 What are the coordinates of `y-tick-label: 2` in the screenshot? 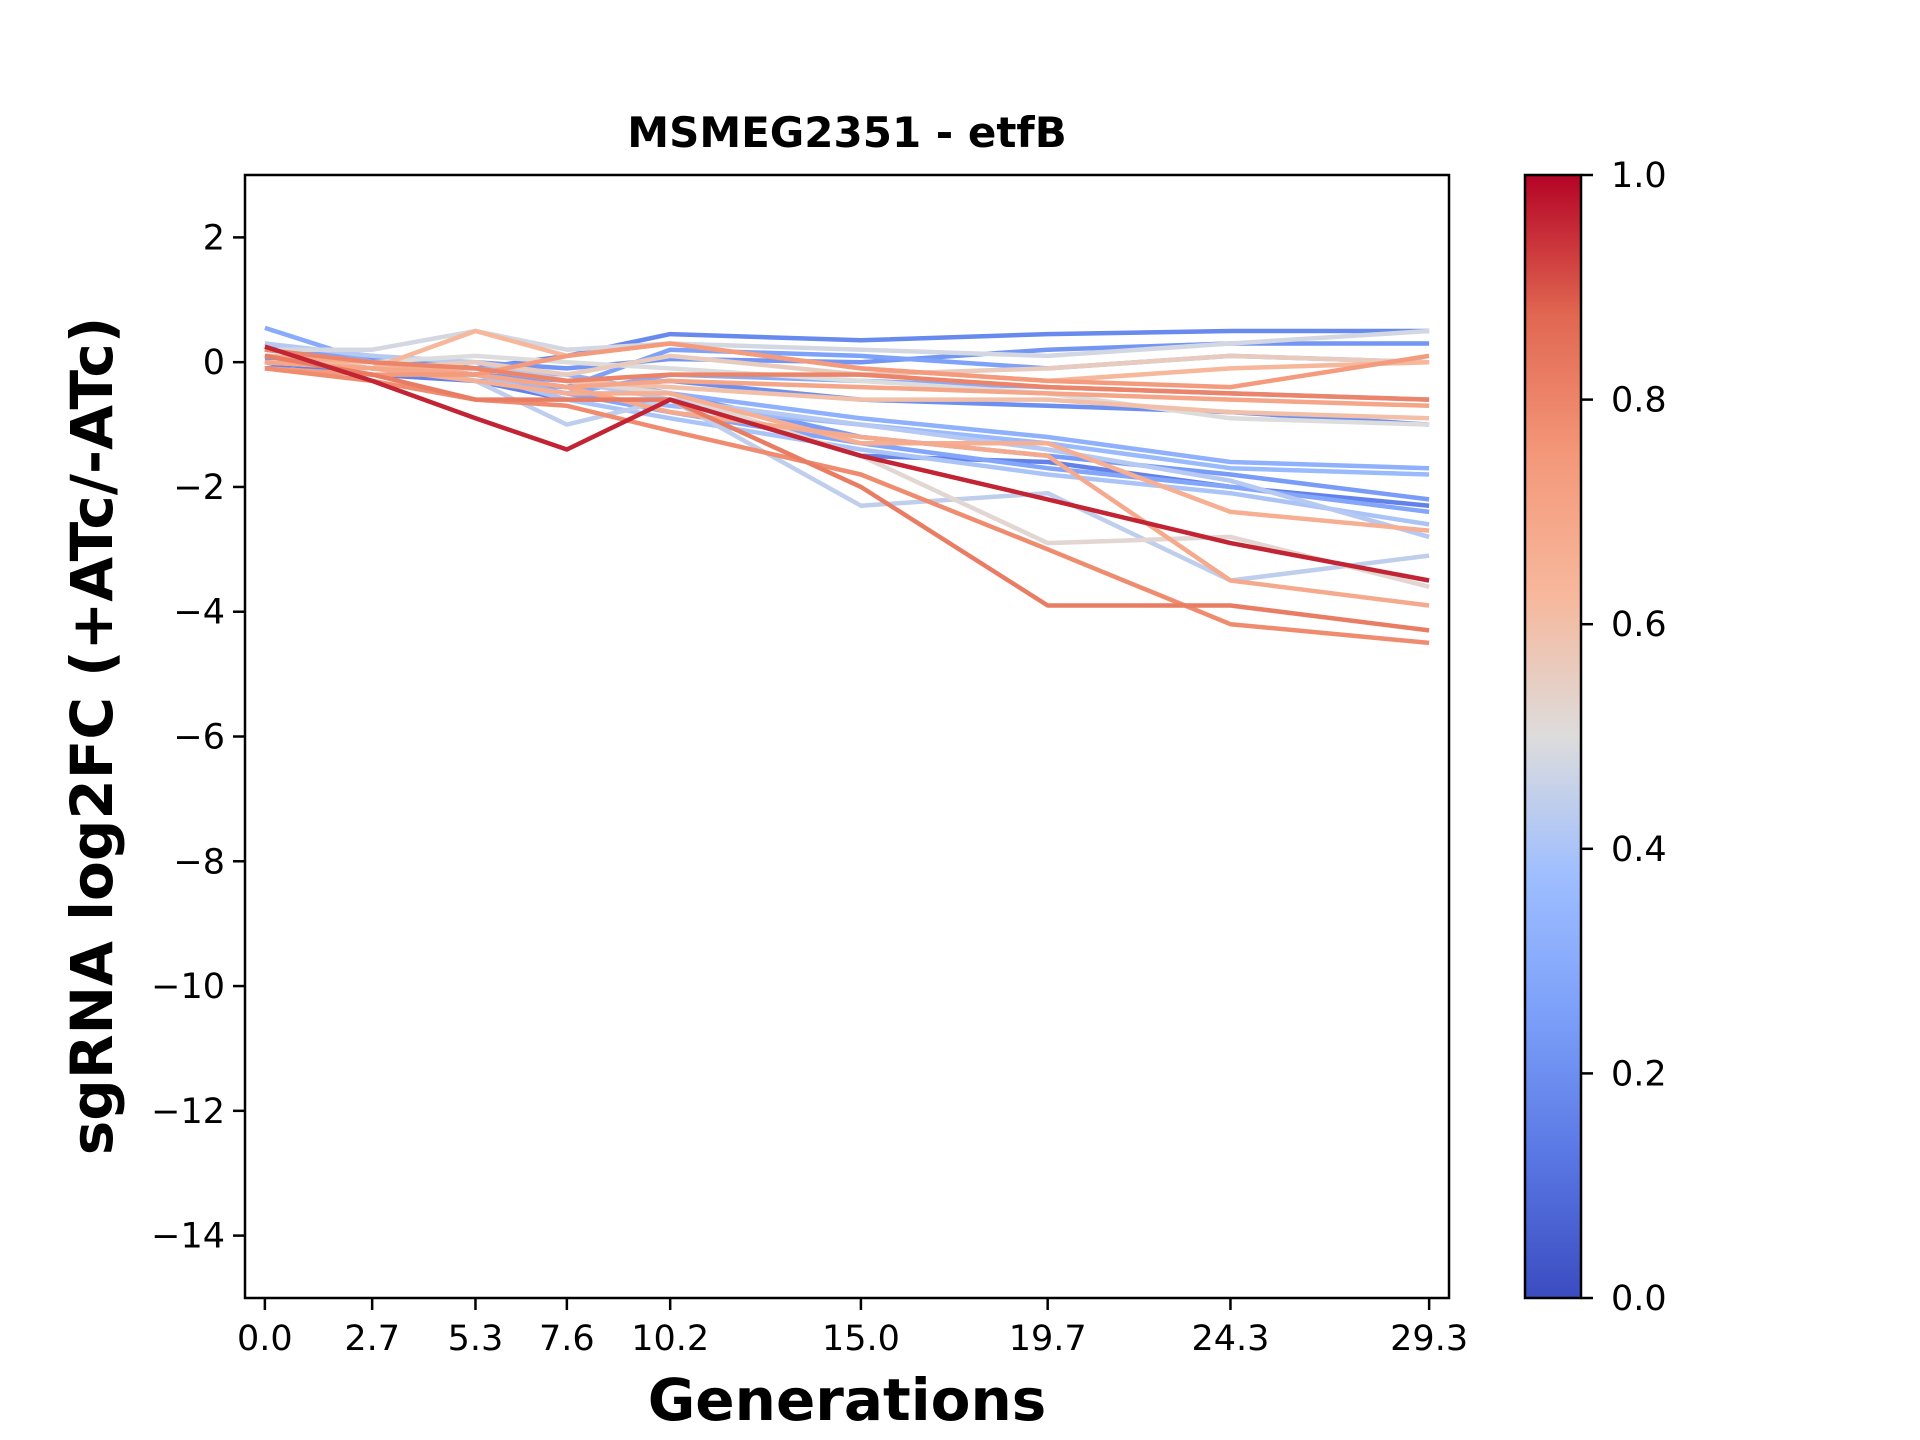 It's located at (214, 238).